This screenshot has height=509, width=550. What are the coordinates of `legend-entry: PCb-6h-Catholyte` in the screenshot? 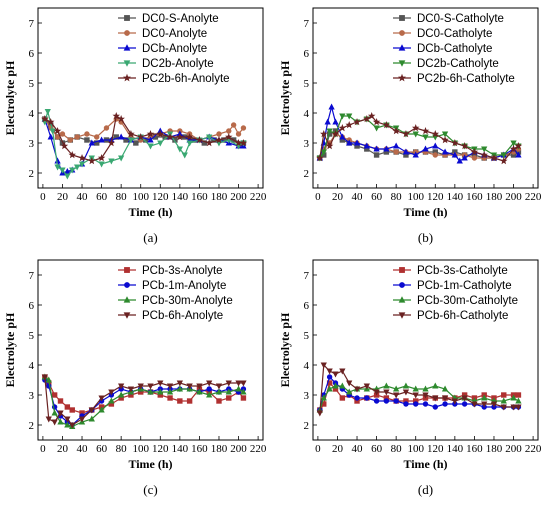 It's located at (450, 316).